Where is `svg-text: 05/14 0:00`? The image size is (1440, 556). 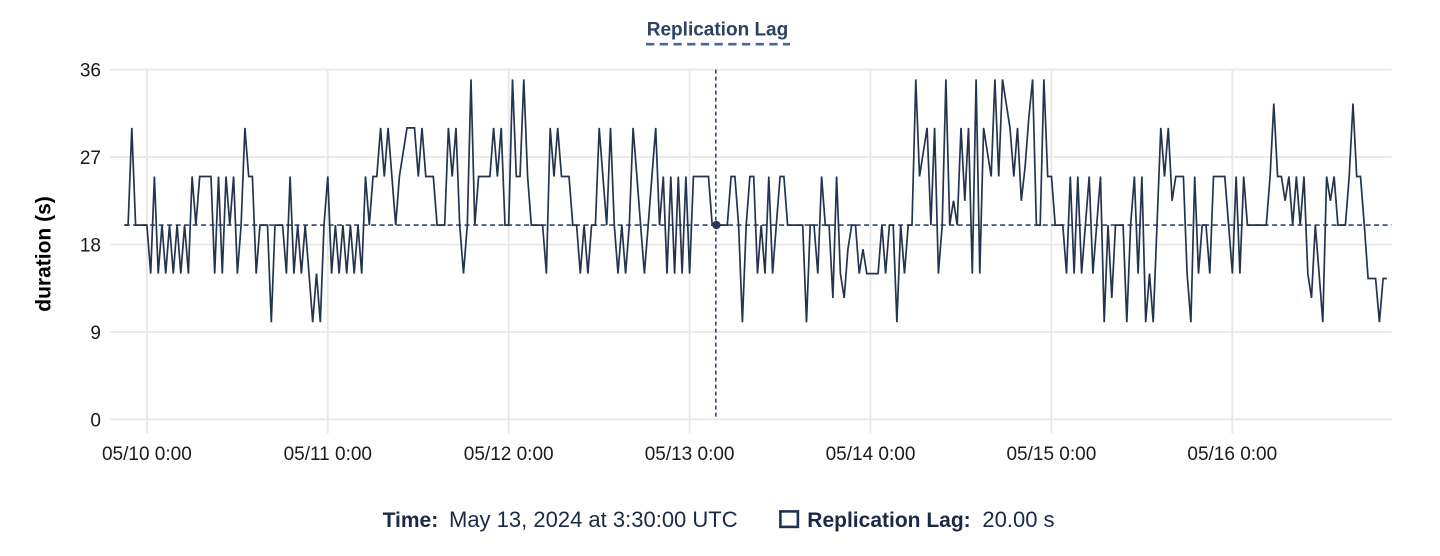 svg-text: 05/14 0:00 is located at coordinates (871, 454).